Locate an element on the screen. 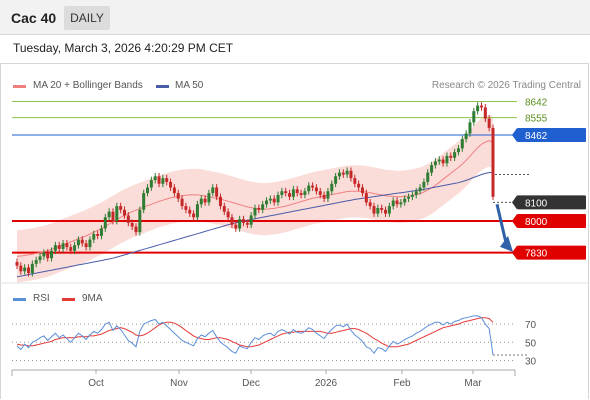  header-bar: Cac 40 DAILY is located at coordinates (295, 17).